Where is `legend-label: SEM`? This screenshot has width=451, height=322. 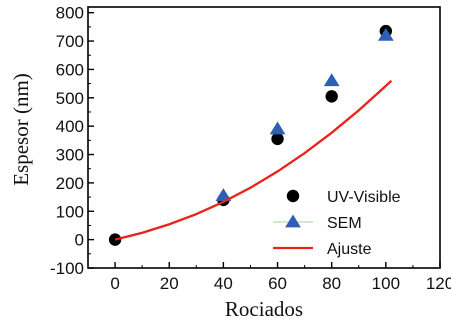
legend-label: SEM is located at coordinates (344, 223).